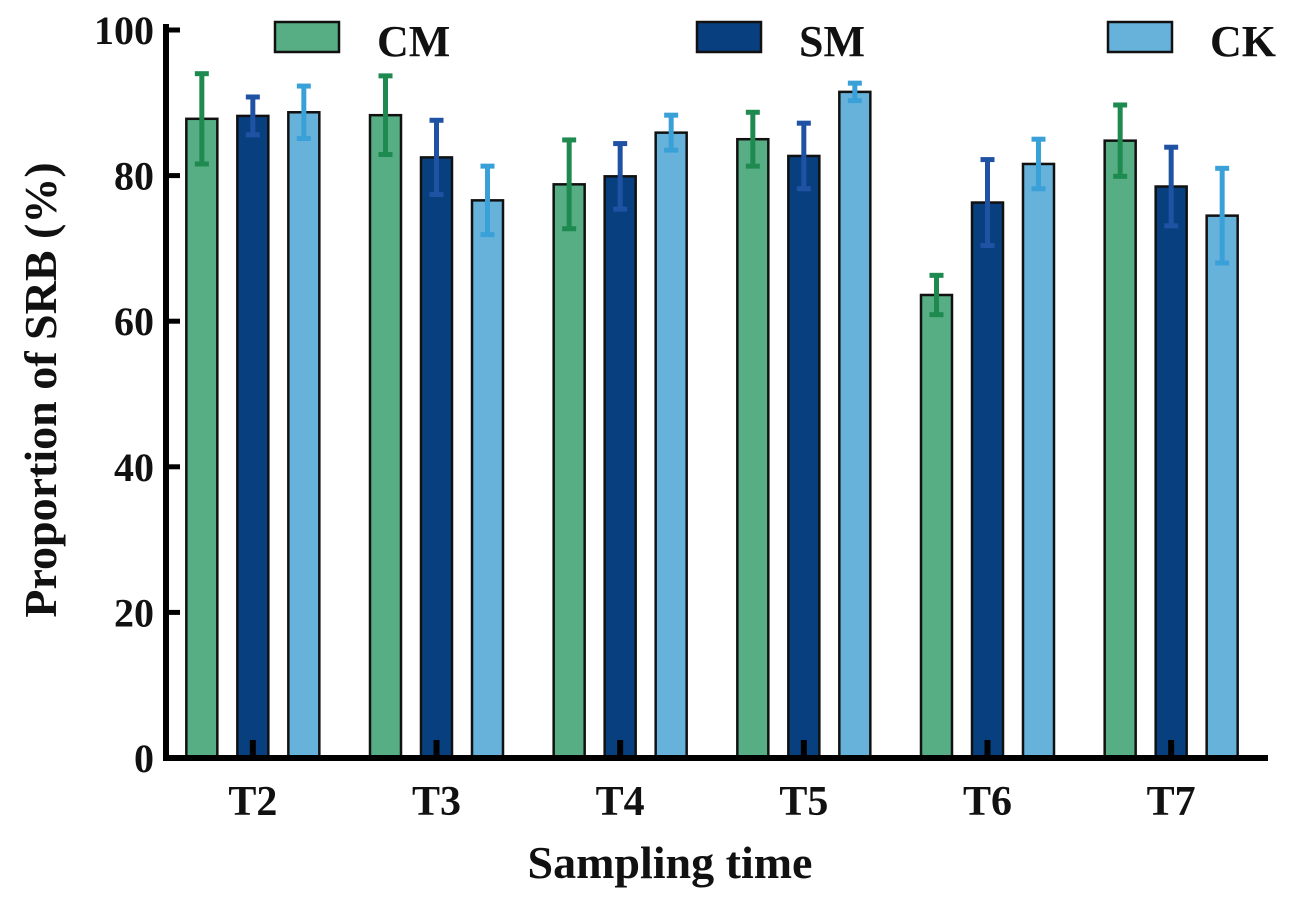 The height and width of the screenshot is (905, 1299). Describe the element at coordinates (413, 41) in the screenshot. I see `legend-label-CM: CM` at that location.